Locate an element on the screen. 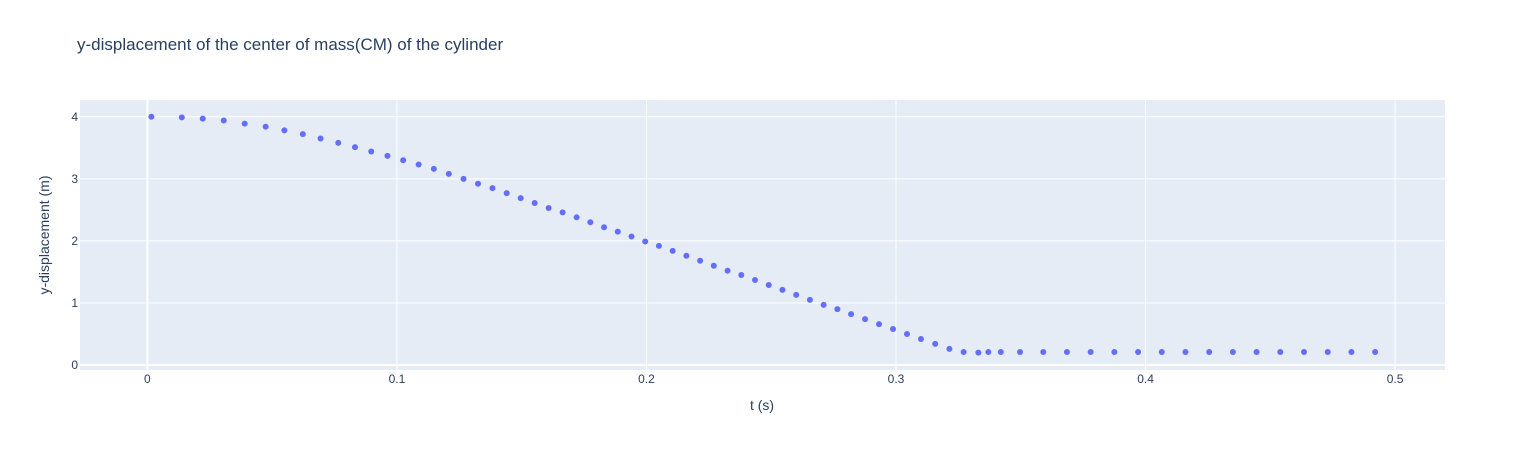 Image resolution: width=1524 pixels, height=450 pixels. x-tick-label: 0.1 is located at coordinates (397, 379).